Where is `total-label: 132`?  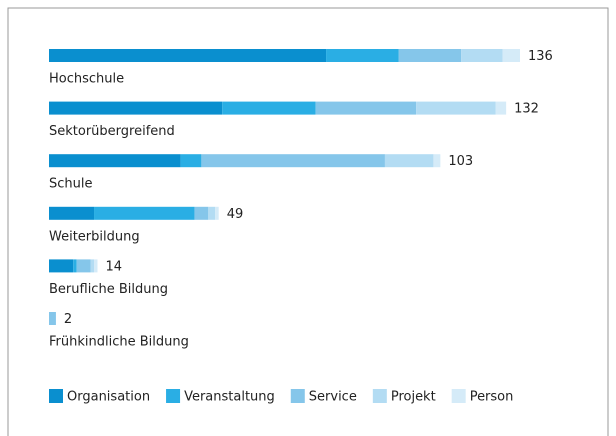 total-label: 132 is located at coordinates (526, 109).